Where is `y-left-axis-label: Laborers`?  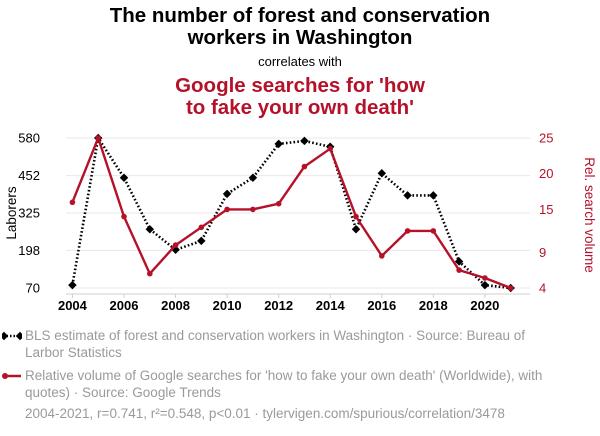 y-left-axis-label: Laborers is located at coordinates (11, 213).